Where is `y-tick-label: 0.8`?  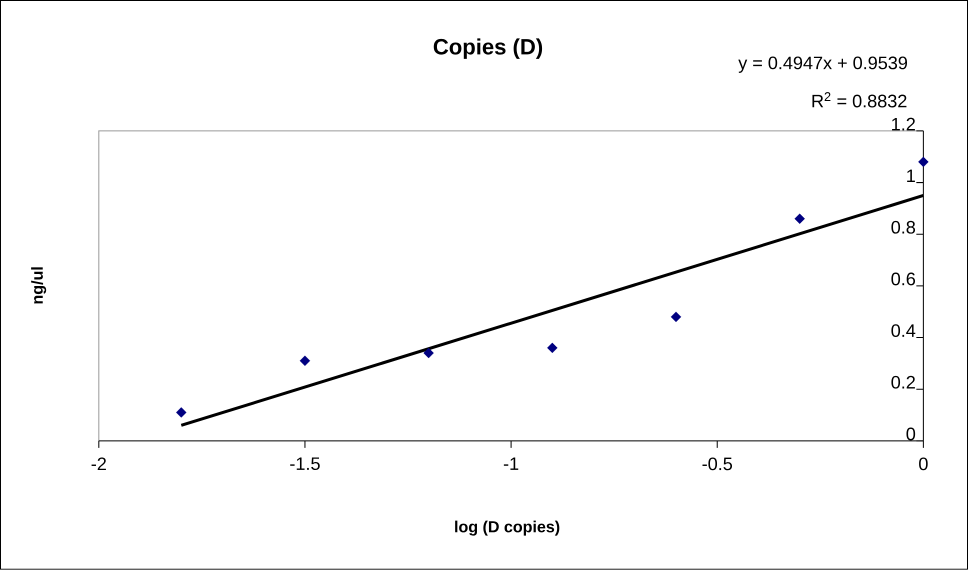
y-tick-label: 0.8 is located at coordinates (903, 227).